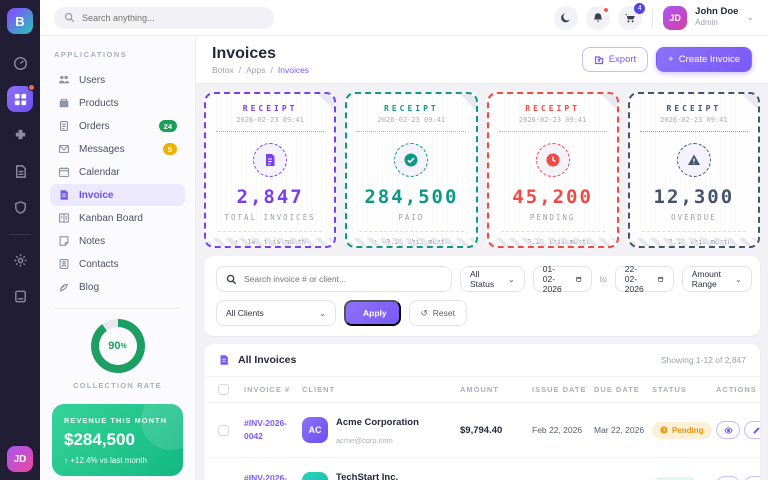  What do you see at coordinates (244, 53) in the screenshot?
I see `page-title: Invoices` at bounding box center [244, 53].